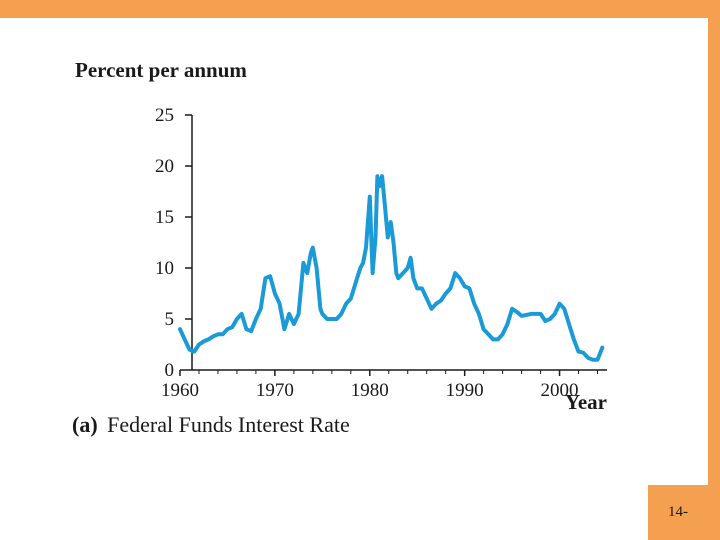 Image resolution: width=720 pixels, height=540 pixels. What do you see at coordinates (161, 70) in the screenshot?
I see `y-axis-title: Percent per annum` at bounding box center [161, 70].